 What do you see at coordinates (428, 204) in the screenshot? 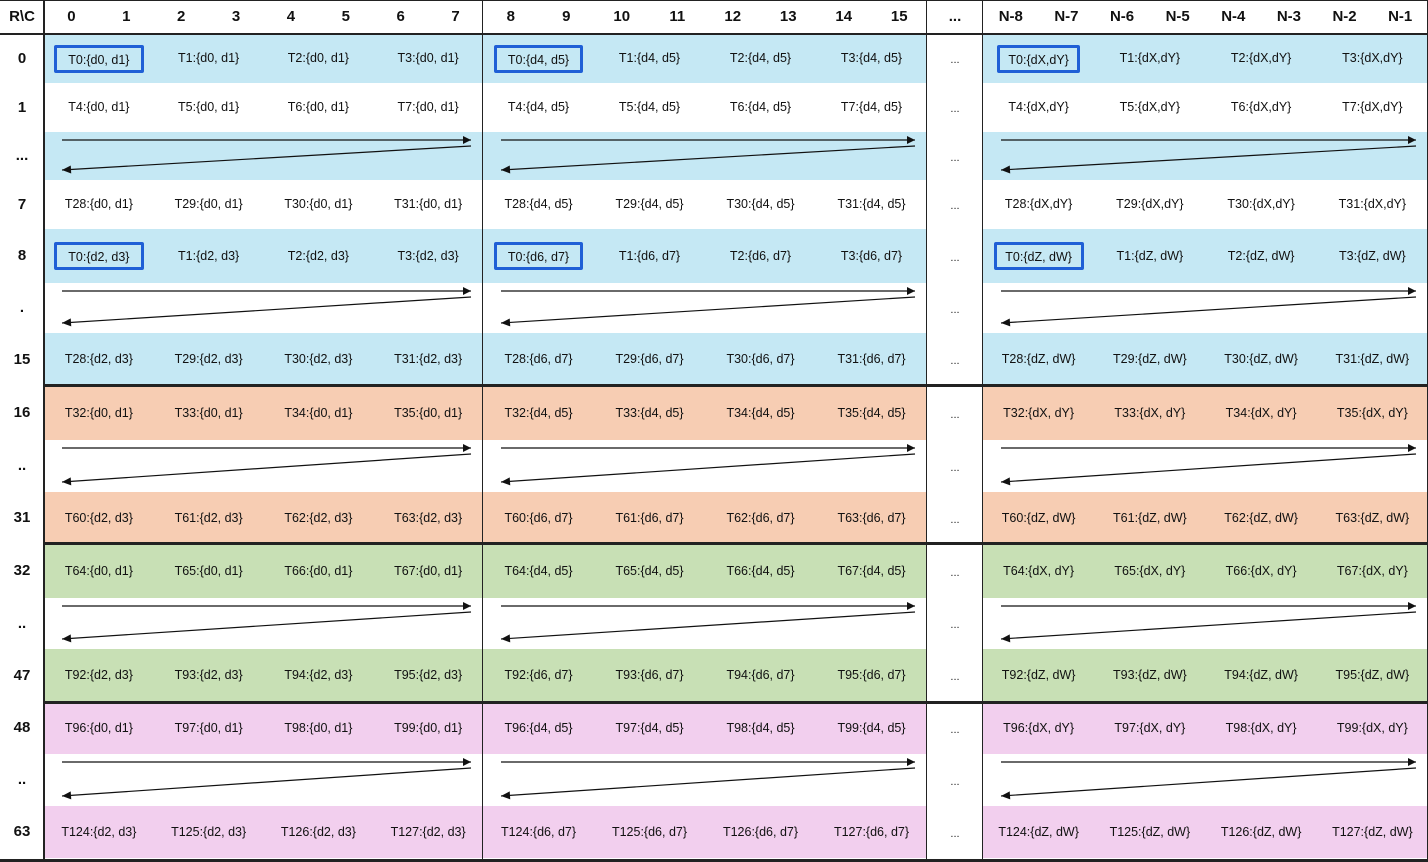
I see `thread-cell: T31:{d0, d1}` at bounding box center [428, 204].